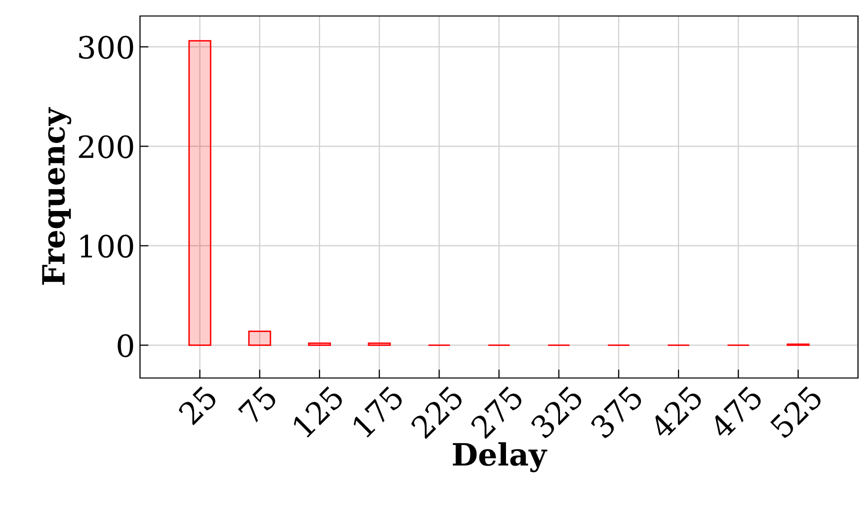 Image resolution: width=861 pixels, height=514 pixels. I want to click on x-tick-label: 425, so click(676, 412).